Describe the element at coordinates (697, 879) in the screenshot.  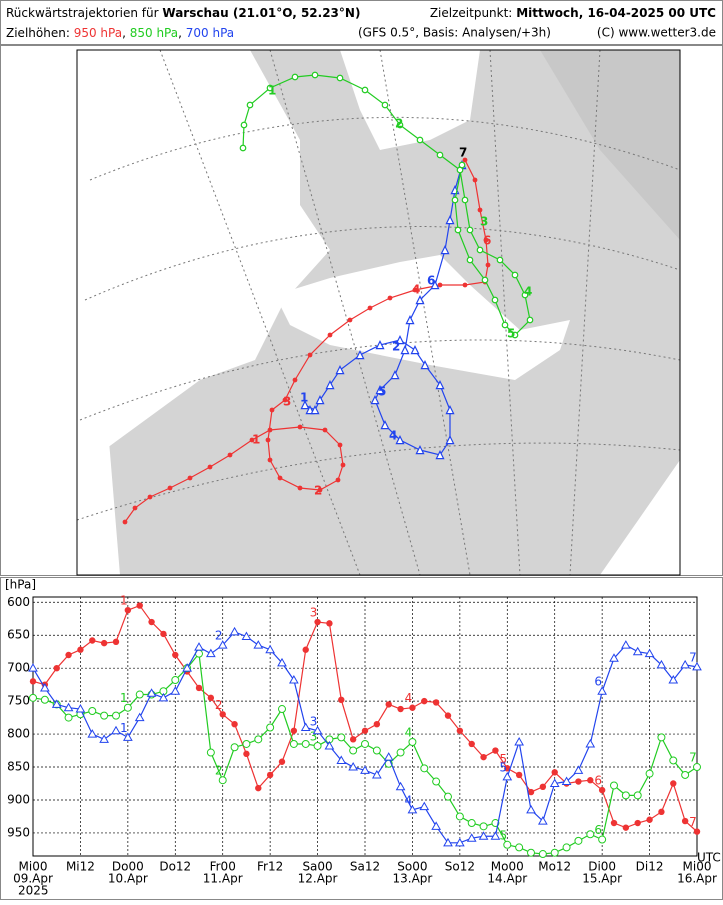
I see `x-date-label: 16.Apr` at that location.